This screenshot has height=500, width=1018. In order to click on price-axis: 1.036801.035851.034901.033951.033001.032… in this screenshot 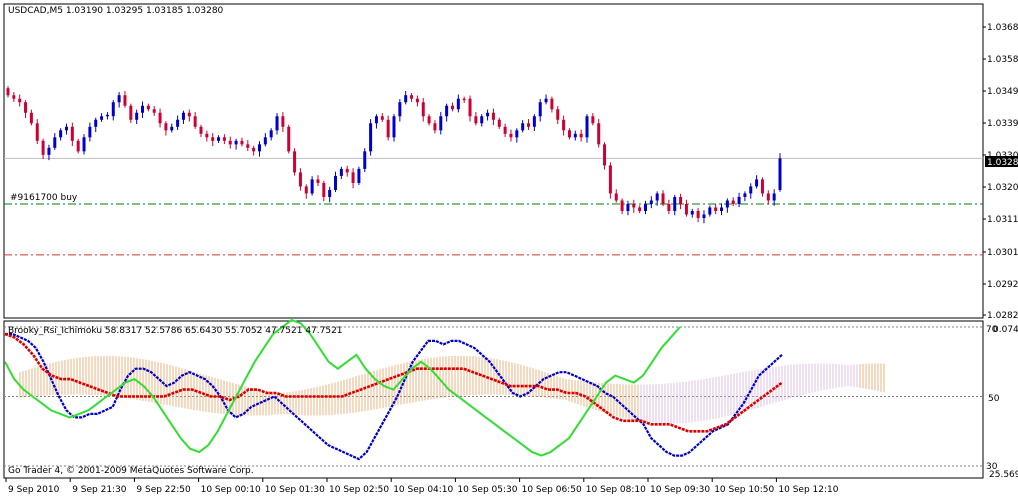, I will do `click(1000, 172)`.